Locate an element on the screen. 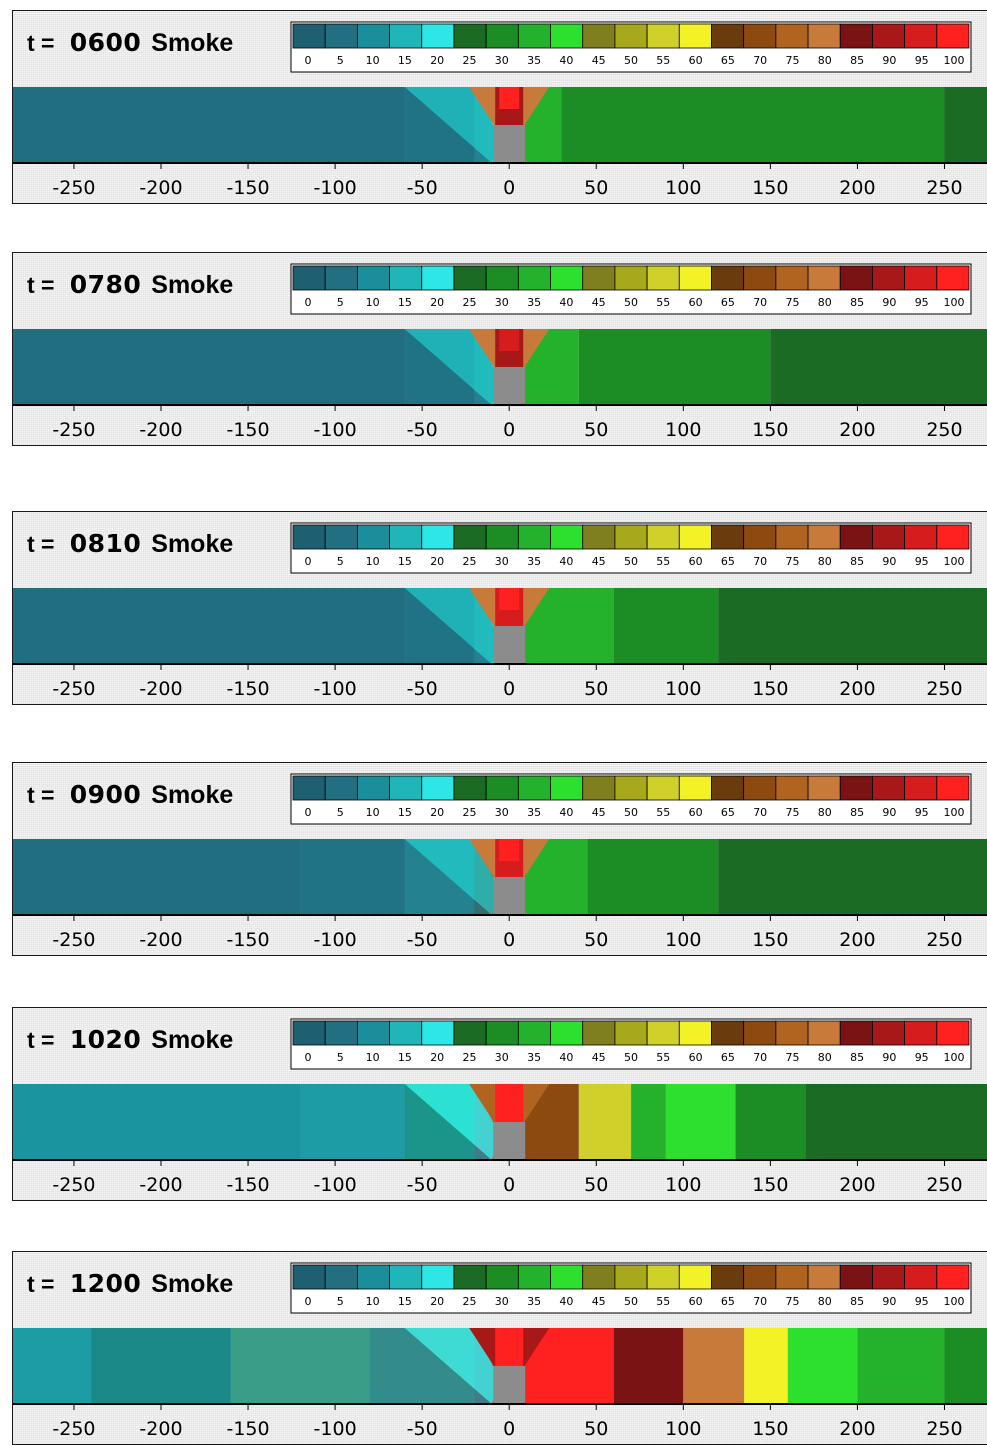 The width and height of the screenshot is (987, 1445). legend-tick-label: 85 is located at coordinates (857, 1057).